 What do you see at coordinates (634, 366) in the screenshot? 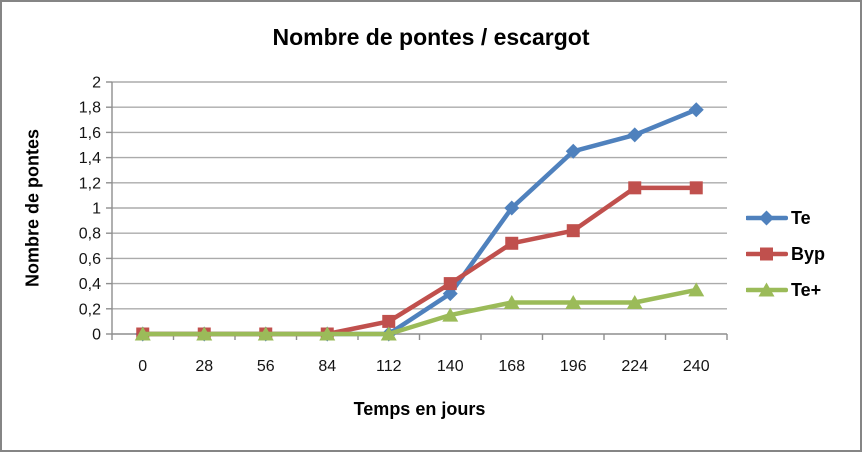
I see `x-tick-label: 224` at bounding box center [634, 366].